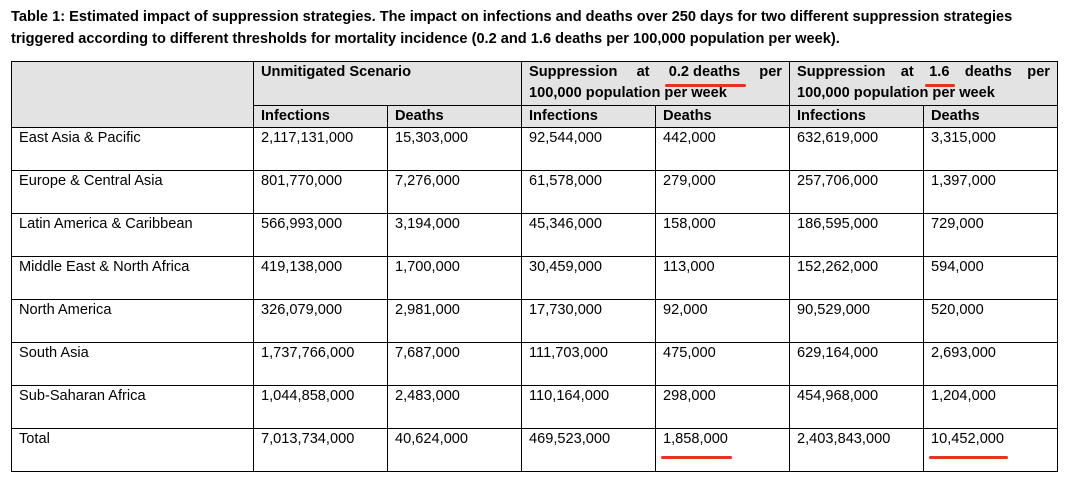  What do you see at coordinates (132, 321) in the screenshot?
I see `region-cell: North America` at bounding box center [132, 321].